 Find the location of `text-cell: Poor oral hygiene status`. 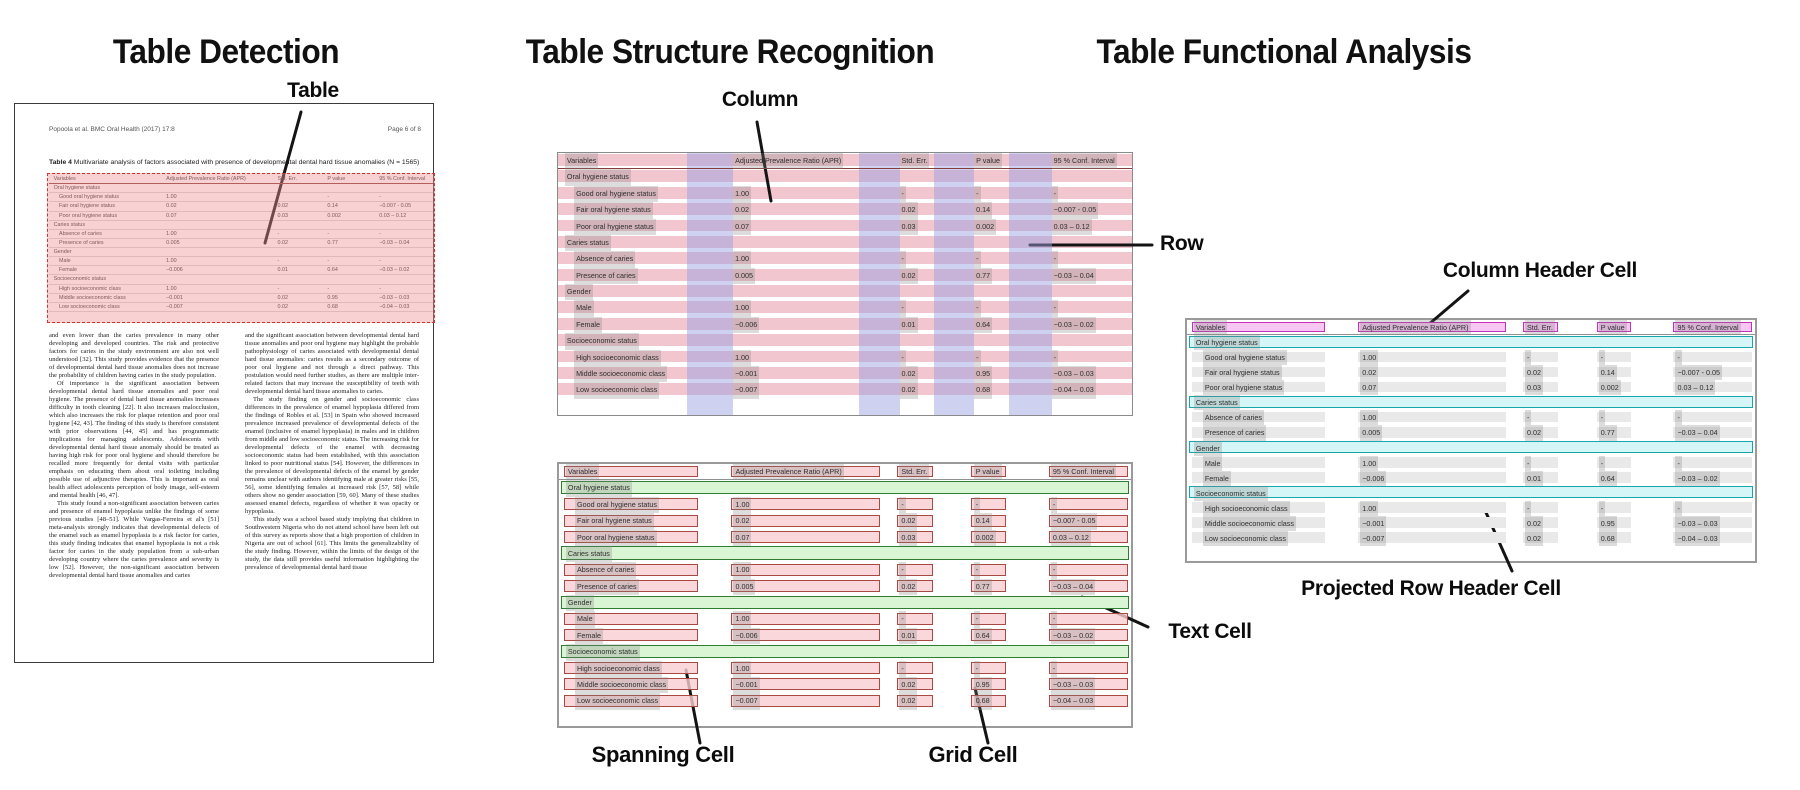

text-cell: Poor oral hygiene status is located at coordinates (88, 215).